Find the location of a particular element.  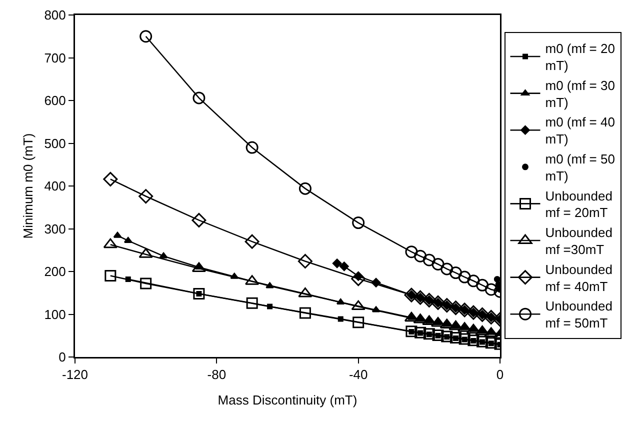

legend-label: Unbounded mf =30mT is located at coordinates (578, 241).